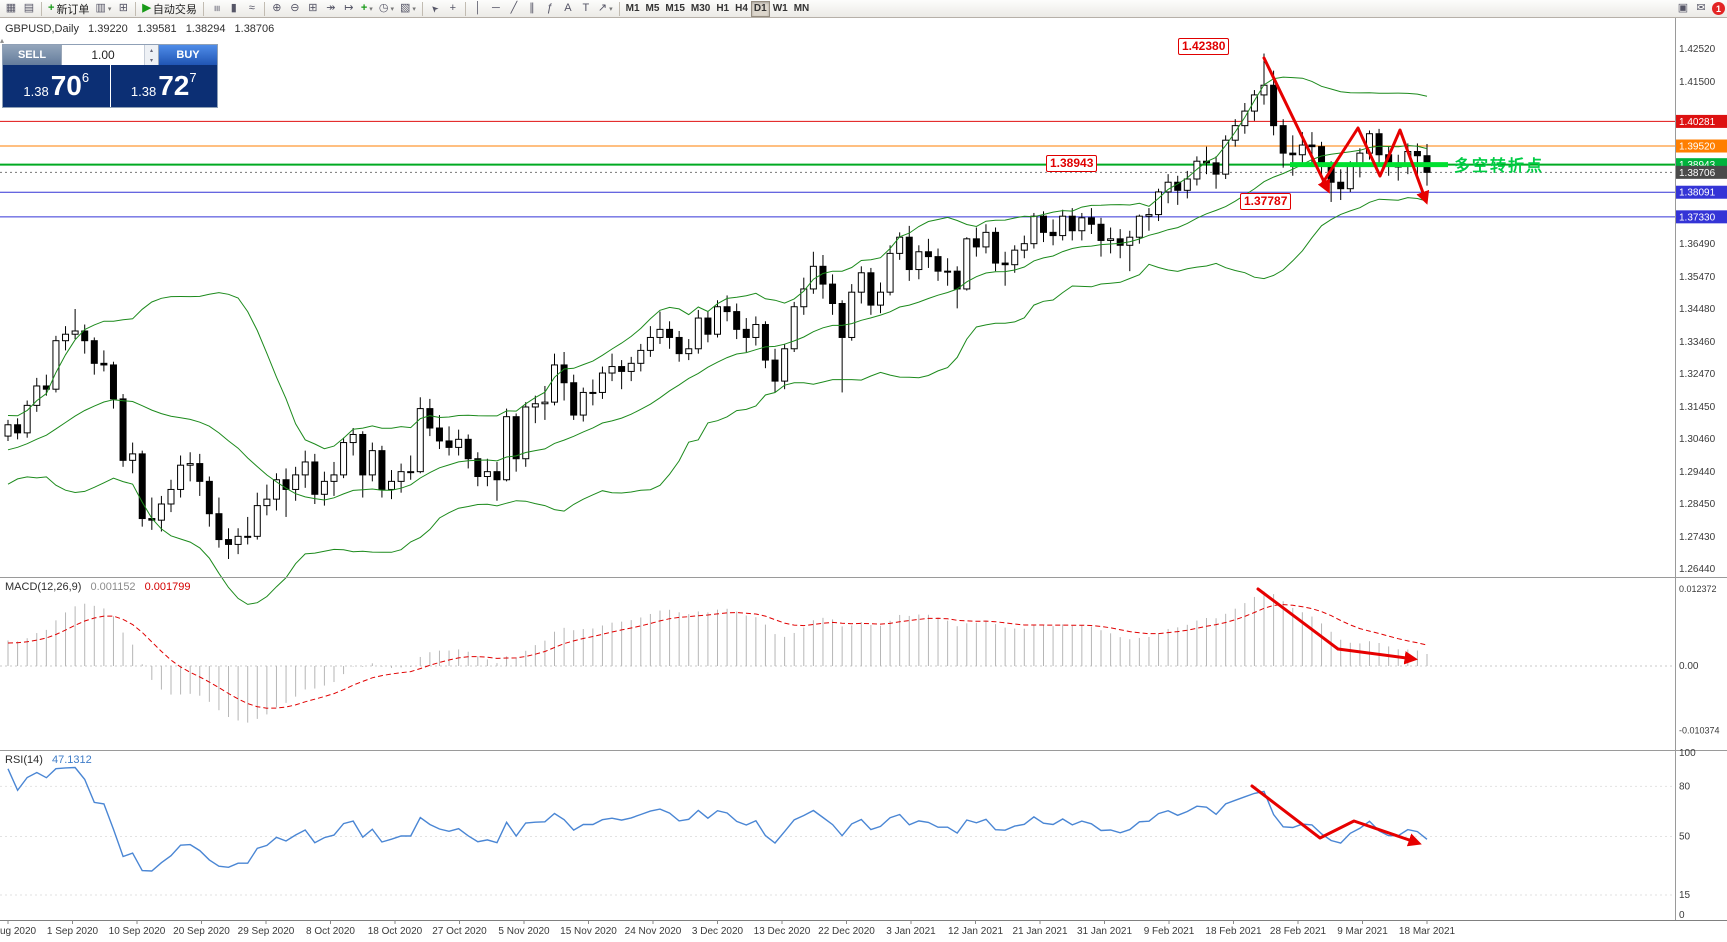  What do you see at coordinates (453, 9) in the screenshot?
I see `crosshair-button: +` at bounding box center [453, 9].